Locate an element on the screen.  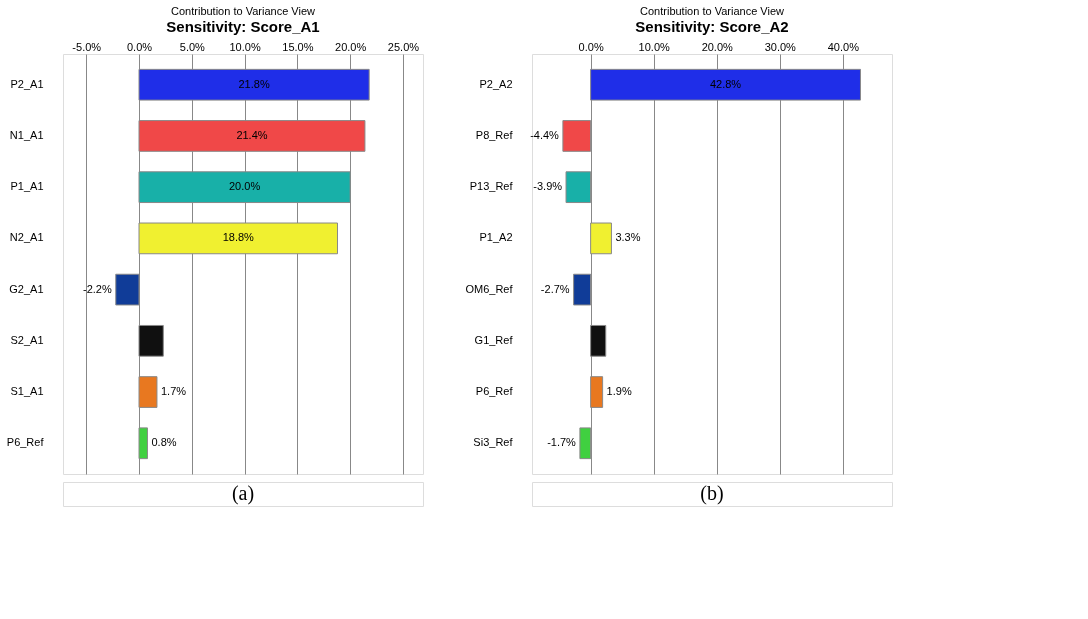
data-label: 1.7% is located at coordinates (173, 391).